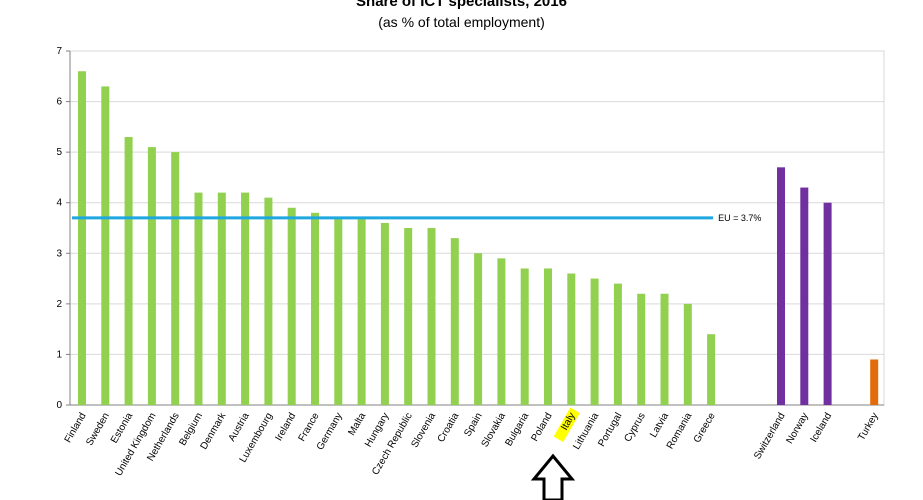 This screenshot has height=500, width=923. I want to click on bar-luxembourg, so click(268, 301).